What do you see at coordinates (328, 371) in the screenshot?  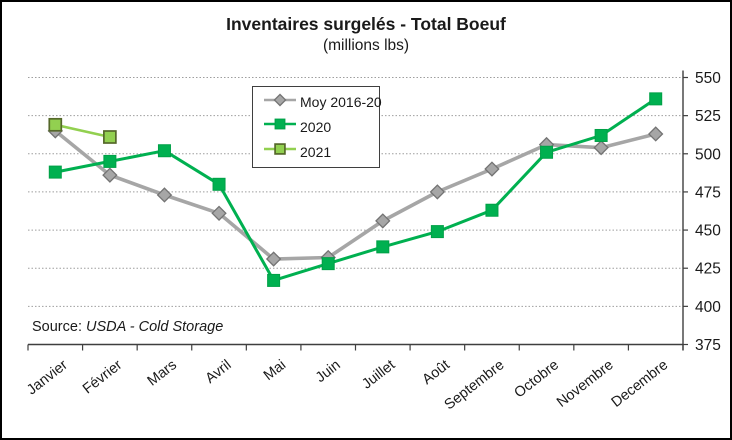 I see `x-axis-label: Juin` at bounding box center [328, 371].